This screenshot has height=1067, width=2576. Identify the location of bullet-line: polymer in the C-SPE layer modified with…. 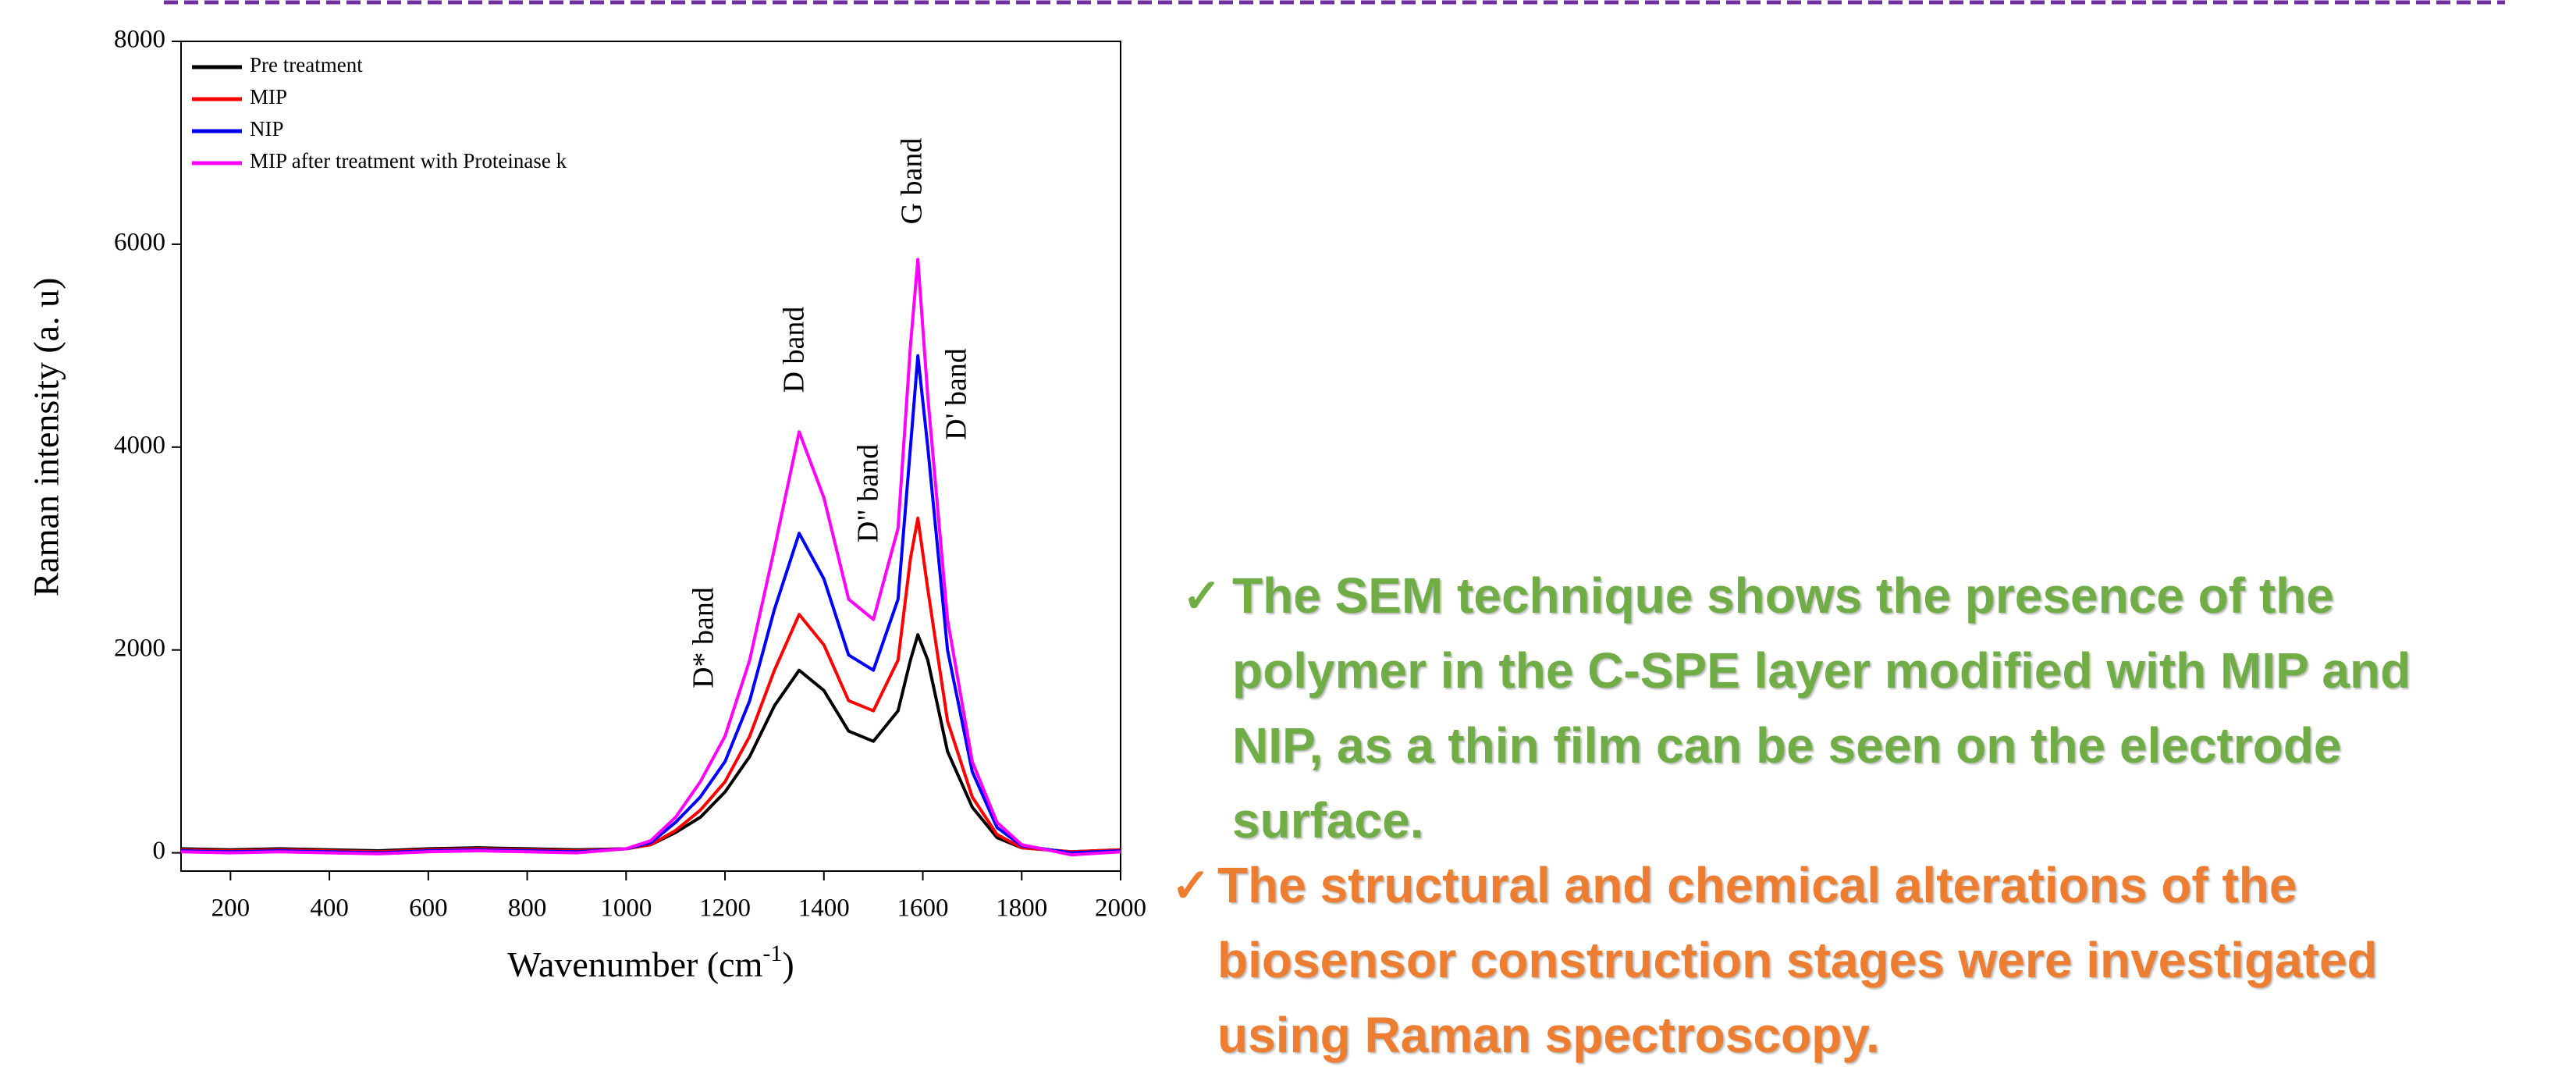
(1822, 670).